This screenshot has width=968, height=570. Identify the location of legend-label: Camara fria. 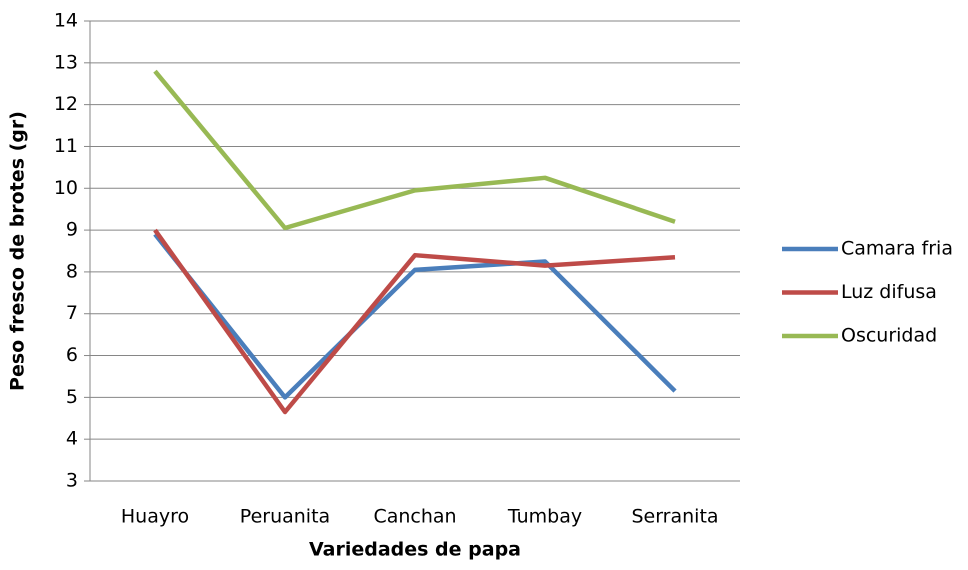
(897, 249).